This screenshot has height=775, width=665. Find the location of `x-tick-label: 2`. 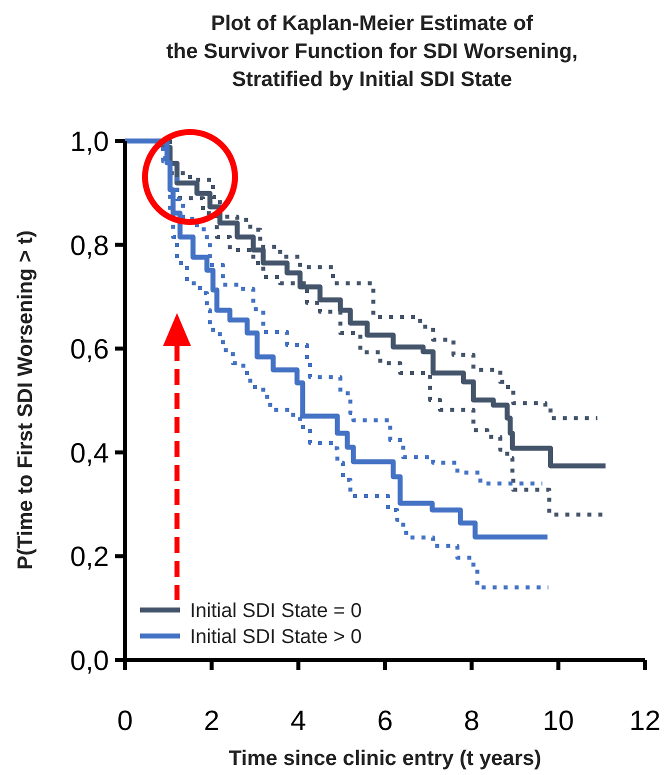

x-tick-label: 2 is located at coordinates (212, 720).